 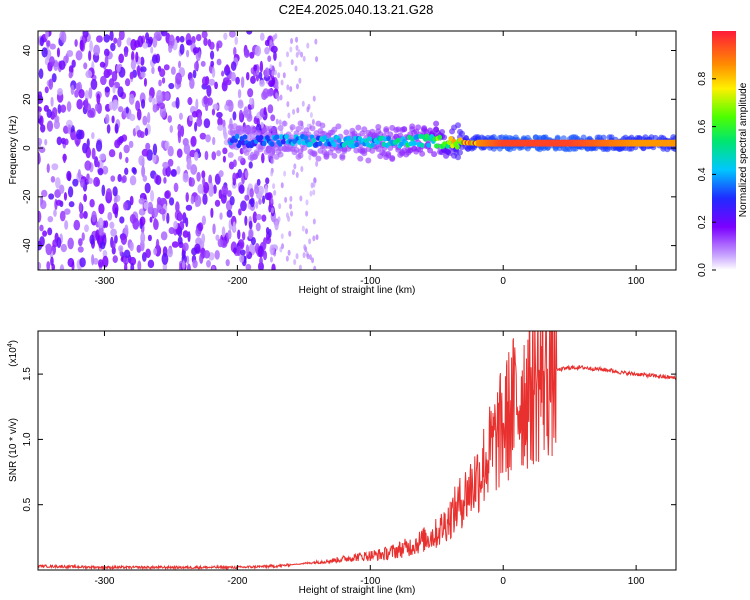 What do you see at coordinates (27, 196) in the screenshot?
I see `y-tick-label: -20` at bounding box center [27, 196].